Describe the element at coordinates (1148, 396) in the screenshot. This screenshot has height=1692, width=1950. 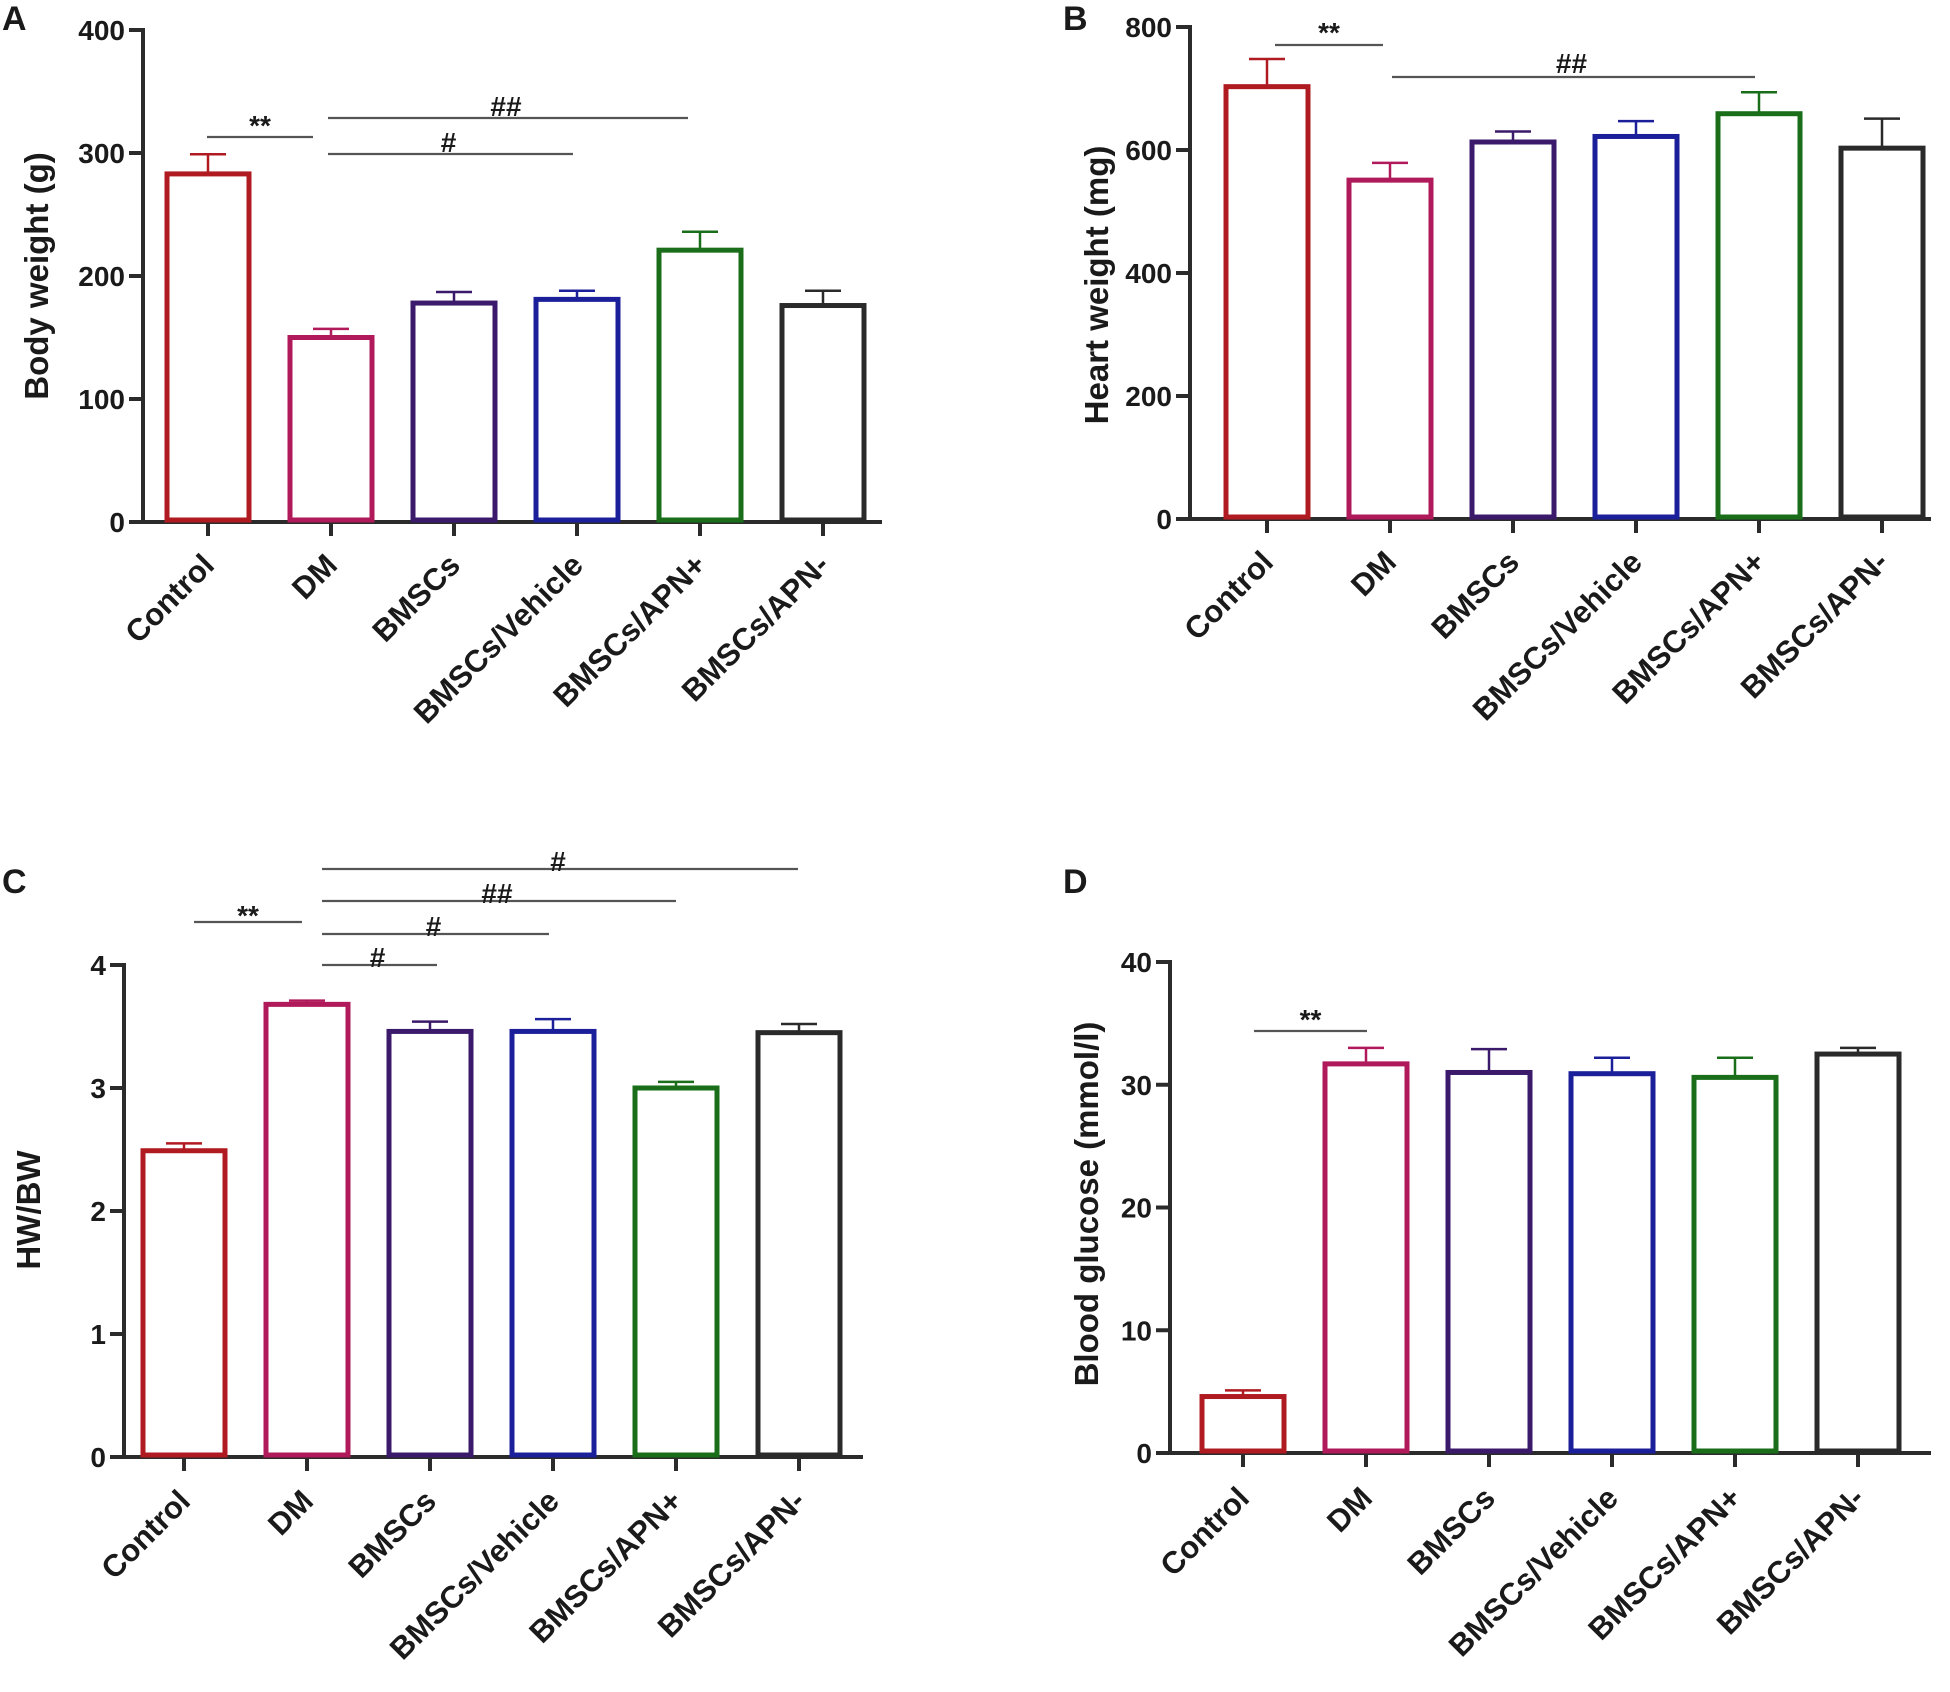
I see `panel-b-y-tick-label: 200` at that location.